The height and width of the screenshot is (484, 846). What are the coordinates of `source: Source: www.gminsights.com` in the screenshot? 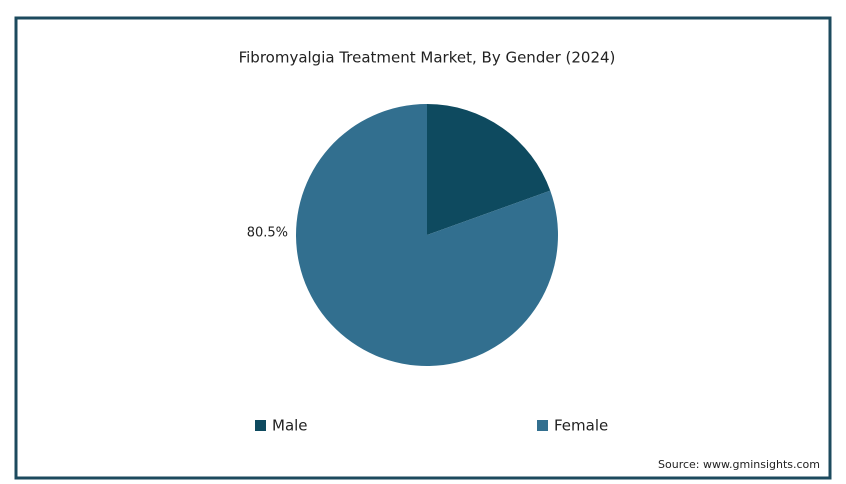 It's located at (739, 464).